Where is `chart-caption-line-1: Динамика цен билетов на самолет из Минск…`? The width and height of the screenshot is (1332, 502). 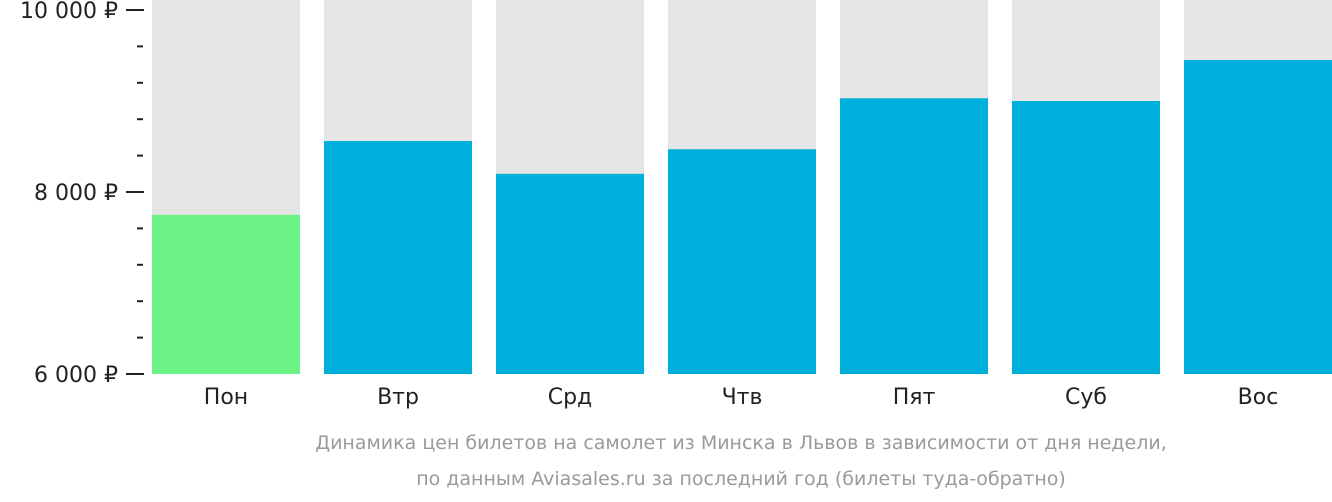
chart-caption-line-1: Динамика цен билетов на самолет из Минск… is located at coordinates (741, 443).